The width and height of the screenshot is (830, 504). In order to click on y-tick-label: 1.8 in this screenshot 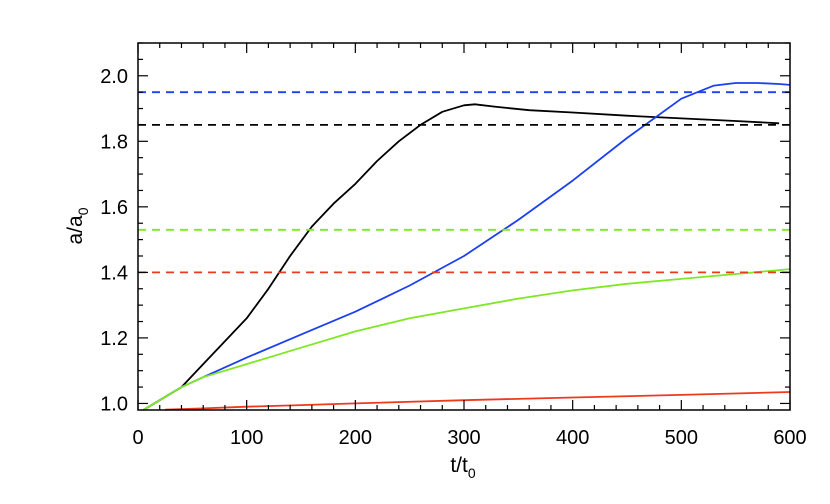, I will do `click(114, 142)`.